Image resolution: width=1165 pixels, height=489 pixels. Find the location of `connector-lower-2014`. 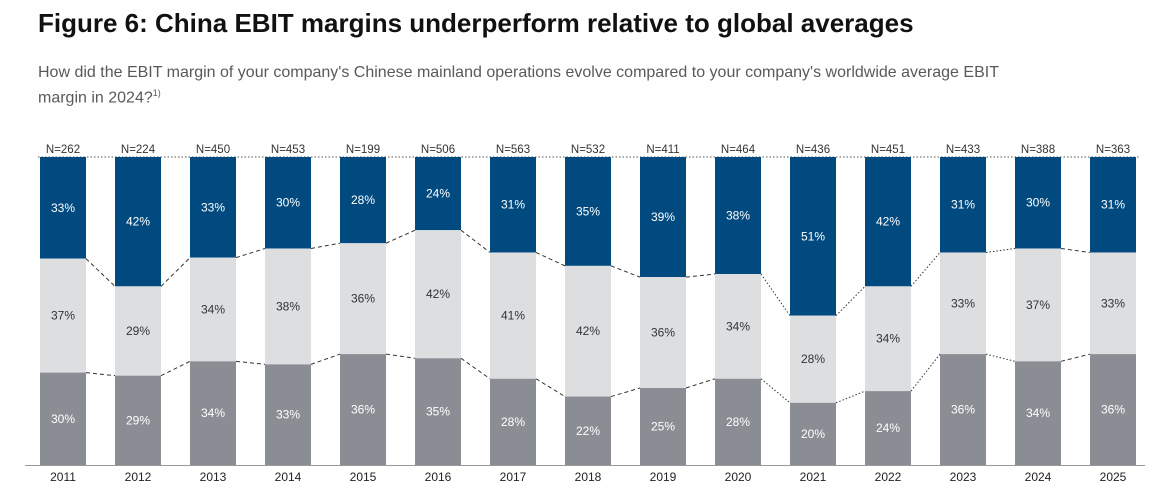

connector-lower-2014 is located at coordinates (325, 359).